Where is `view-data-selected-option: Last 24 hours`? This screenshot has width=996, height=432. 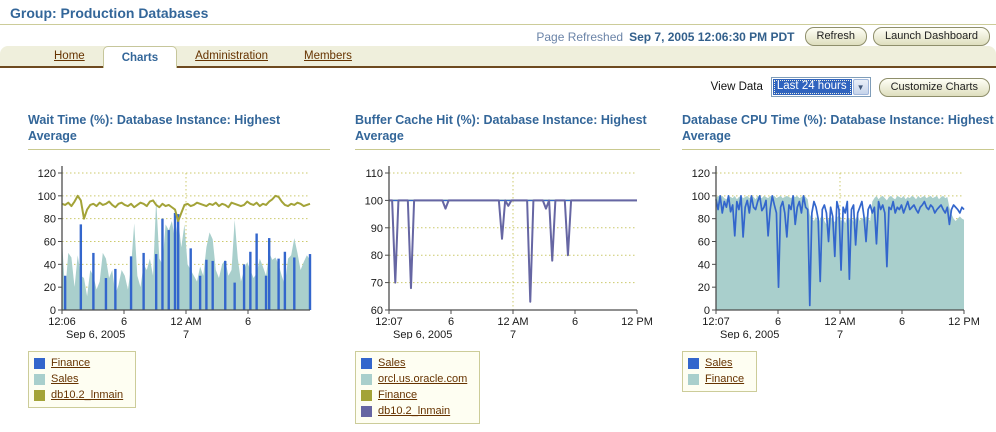
view-data-selected-option: Last 24 hours is located at coordinates (812, 87).